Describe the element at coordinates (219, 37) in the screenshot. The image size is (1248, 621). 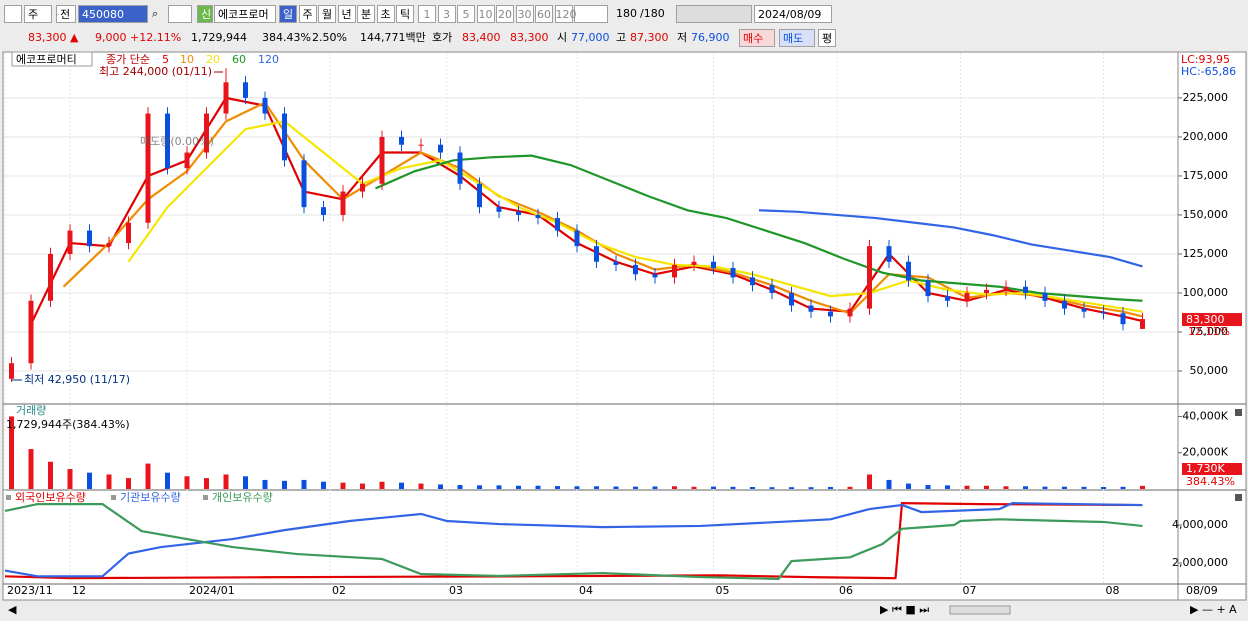
I see `volume: 1,729,944` at that location.